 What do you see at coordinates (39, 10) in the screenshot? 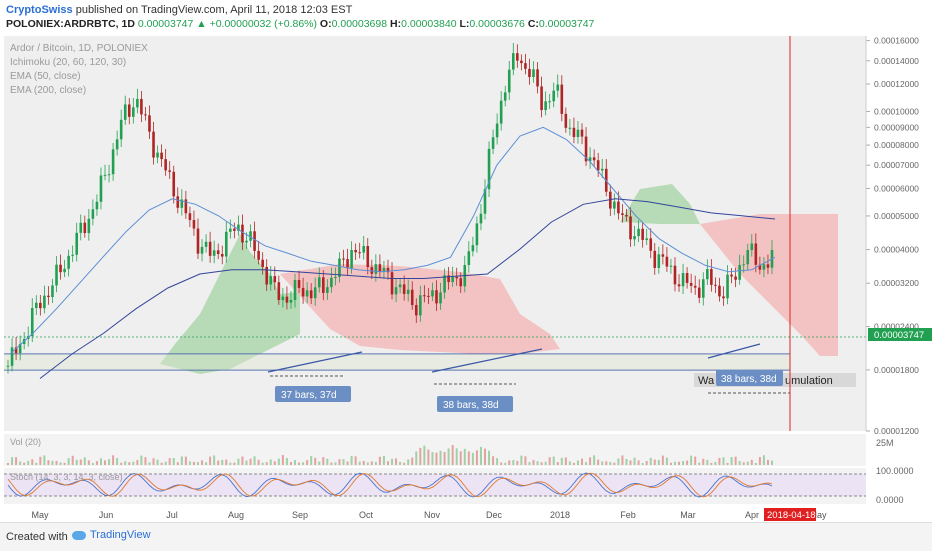
I see `author-name: CryptoSwiss` at bounding box center [39, 10].